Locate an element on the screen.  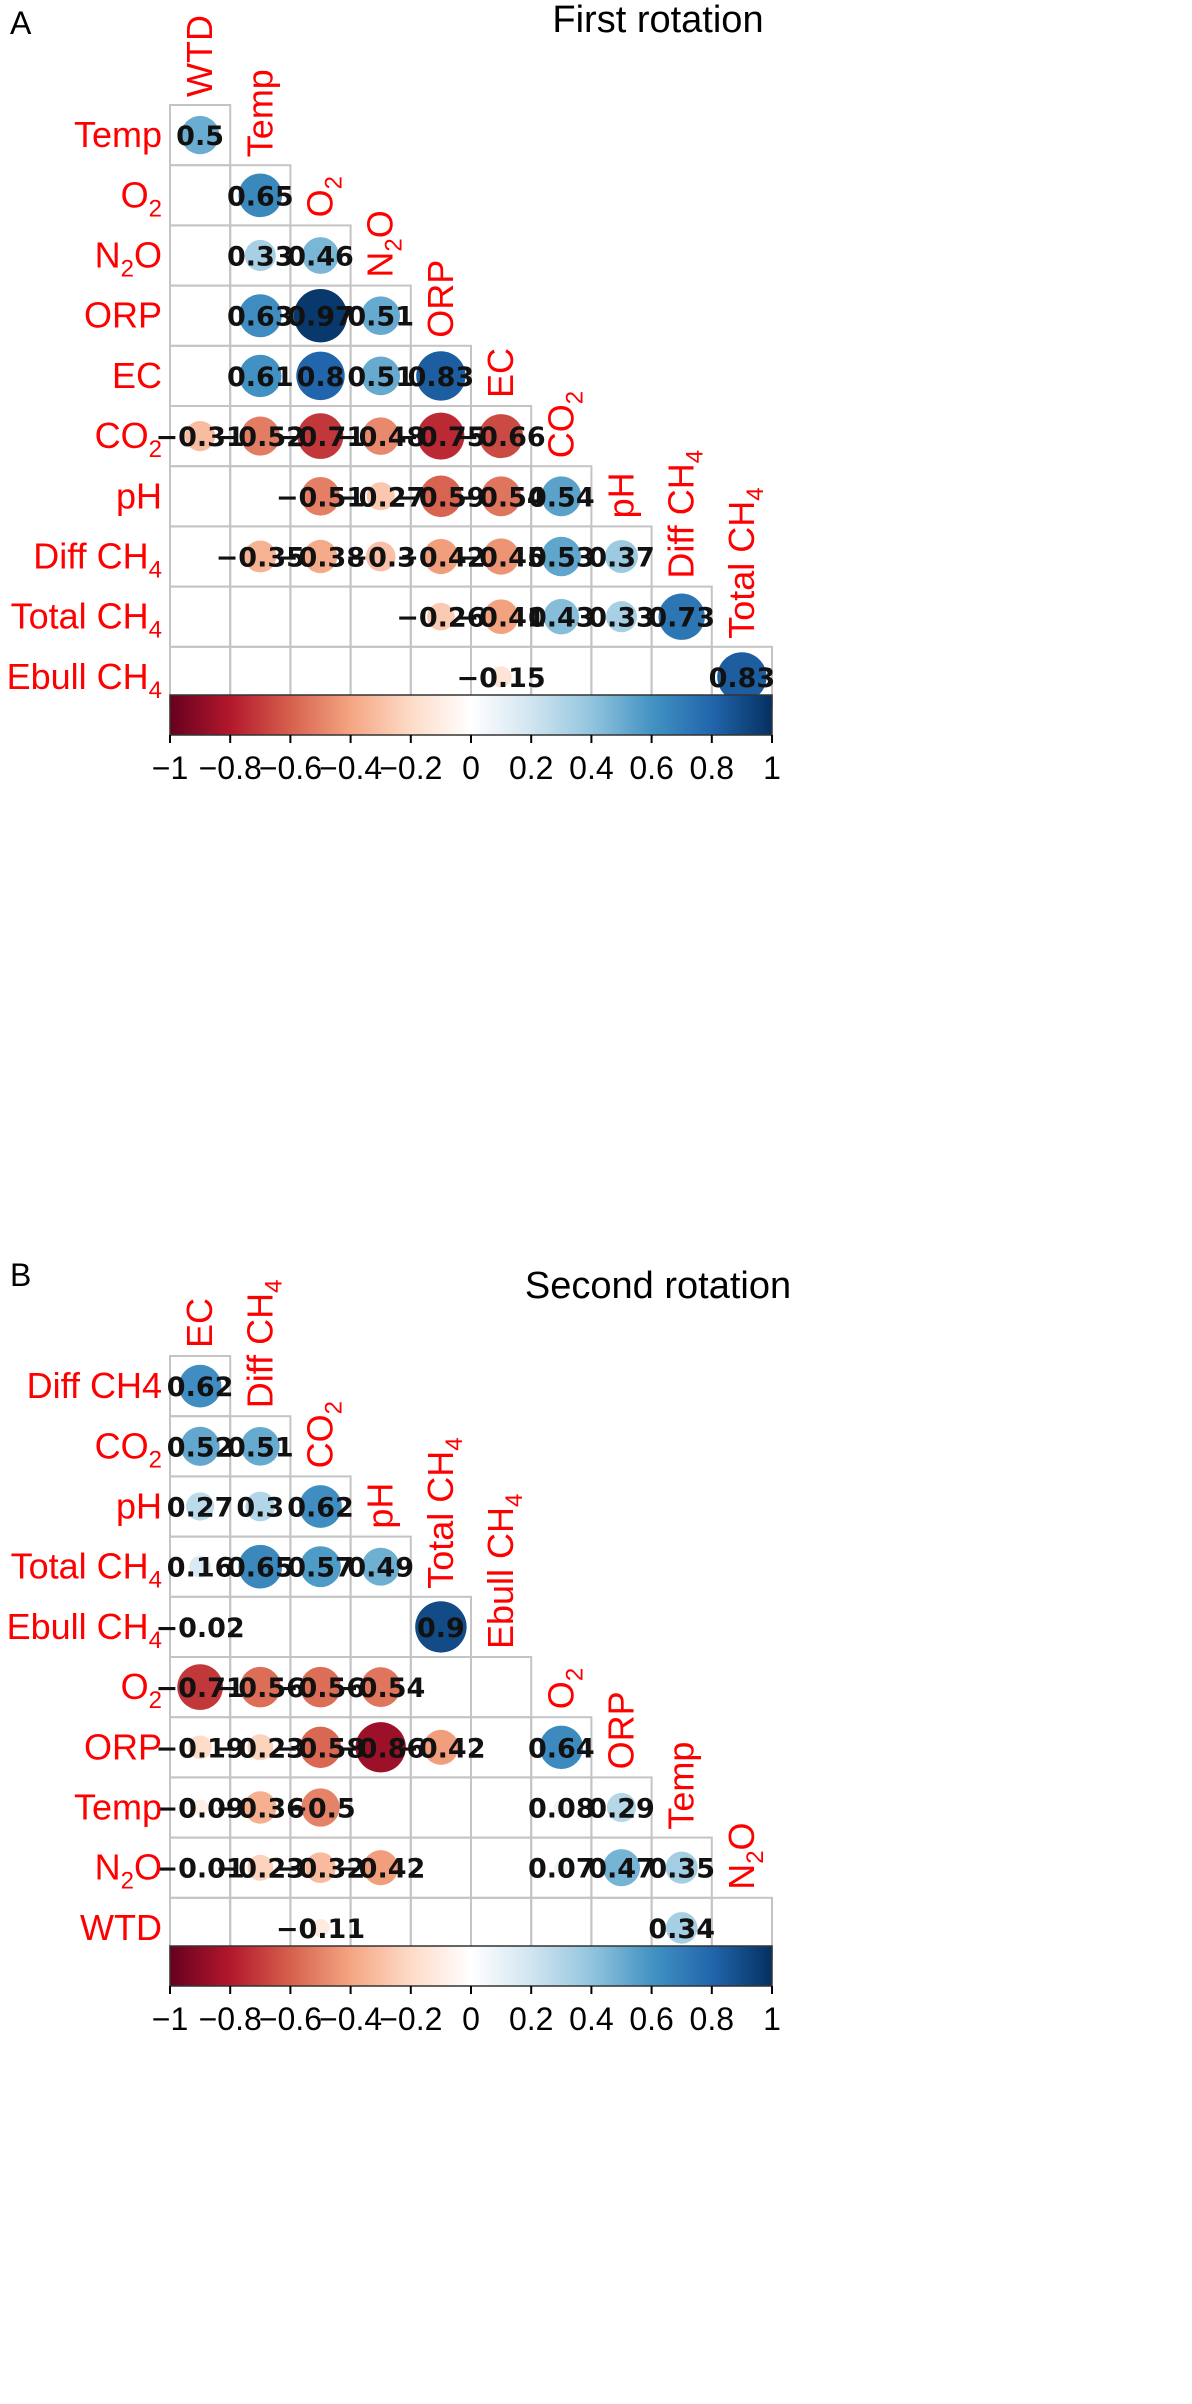
correlation-value: −0.02 is located at coordinates (199, 1628).